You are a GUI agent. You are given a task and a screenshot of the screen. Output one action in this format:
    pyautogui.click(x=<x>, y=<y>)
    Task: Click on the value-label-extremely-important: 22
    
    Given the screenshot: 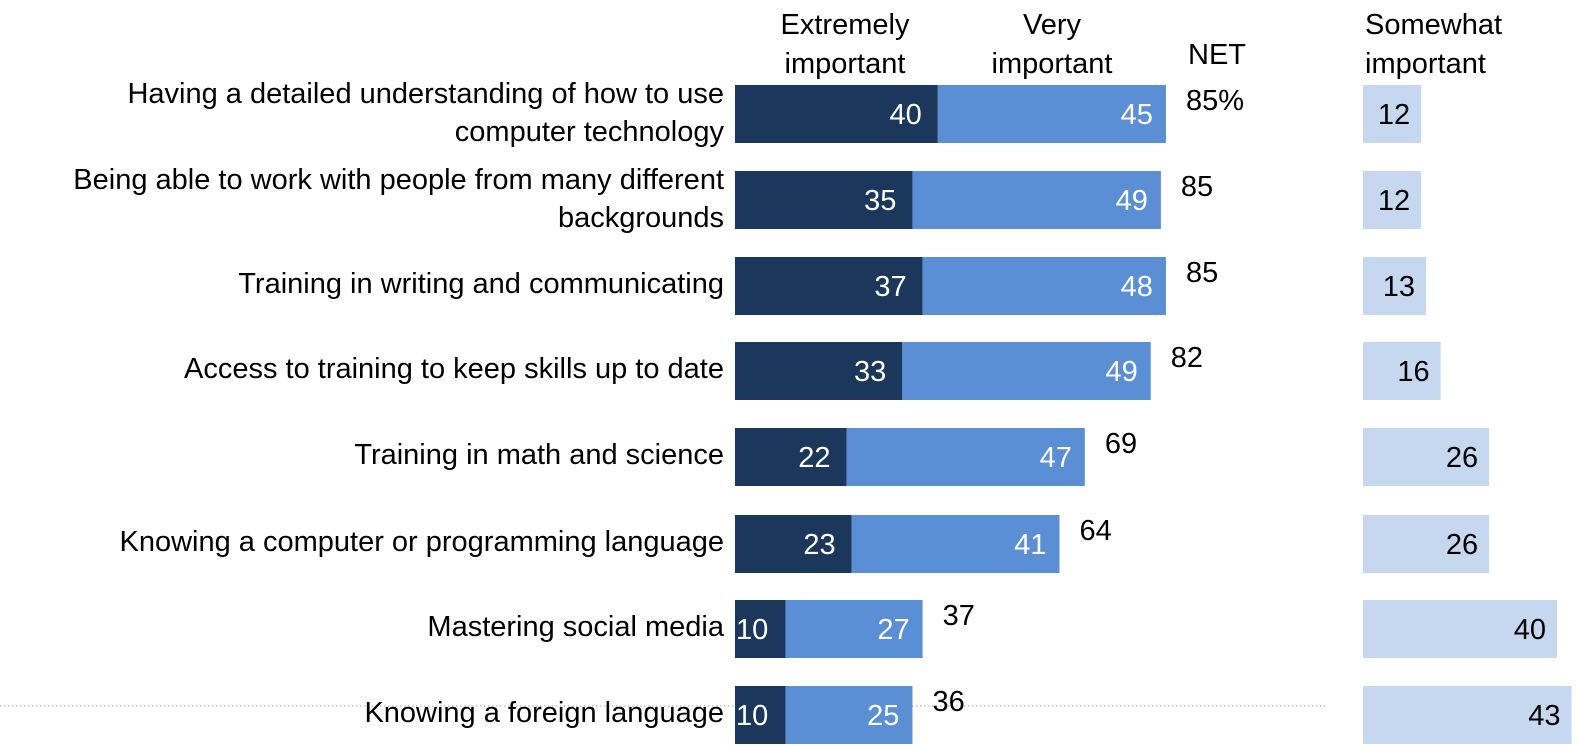 What is the action you would take?
    pyautogui.click(x=814, y=458)
    